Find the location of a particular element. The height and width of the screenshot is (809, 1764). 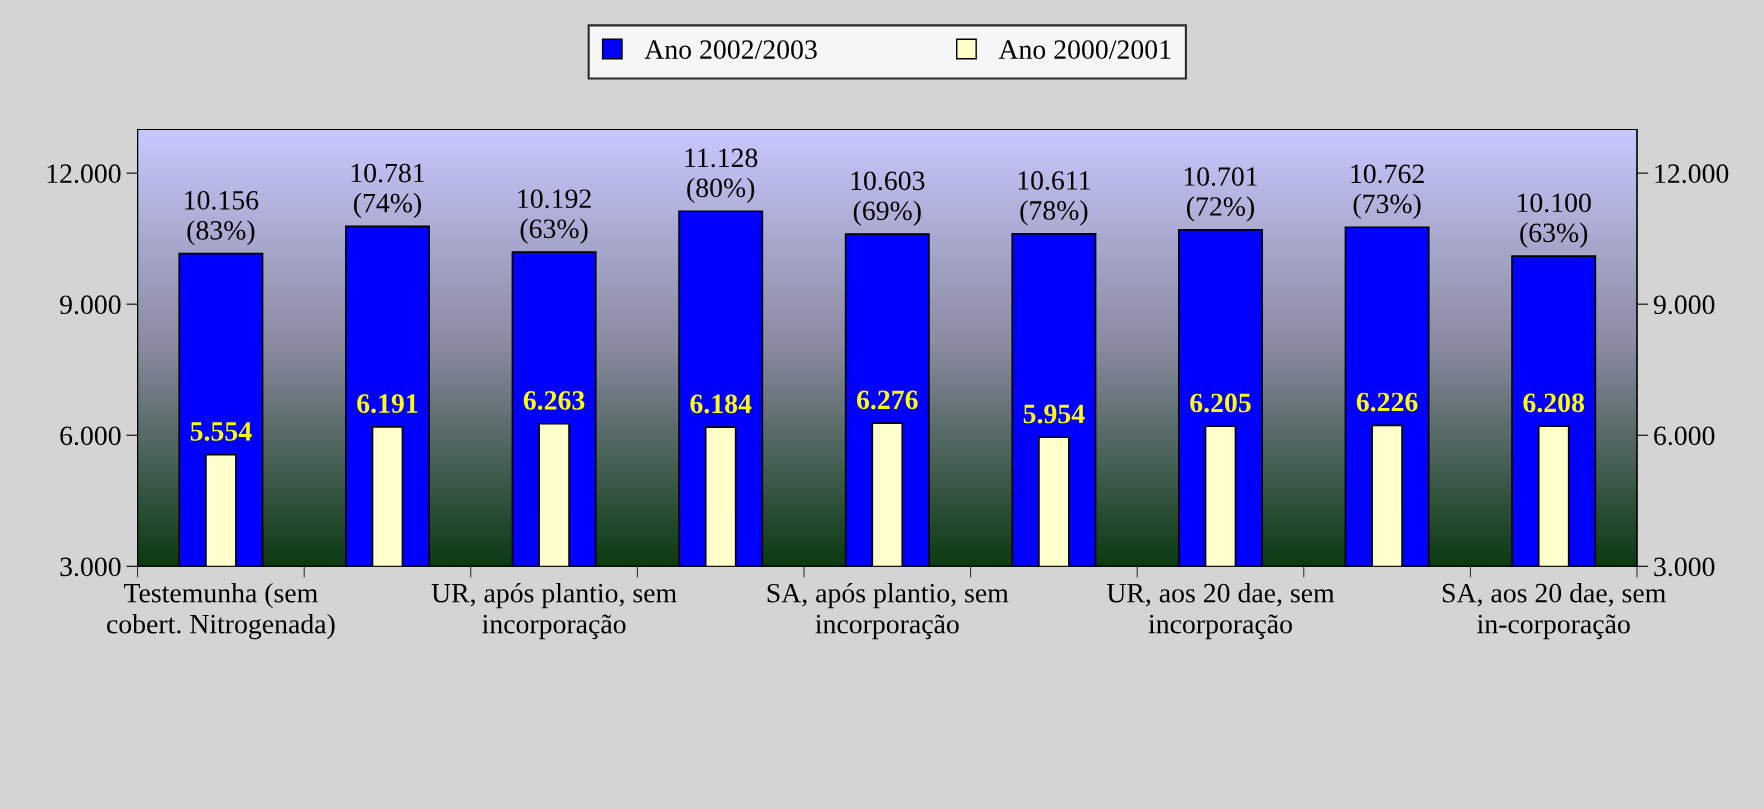

data-label: 6.208 is located at coordinates (1554, 403).